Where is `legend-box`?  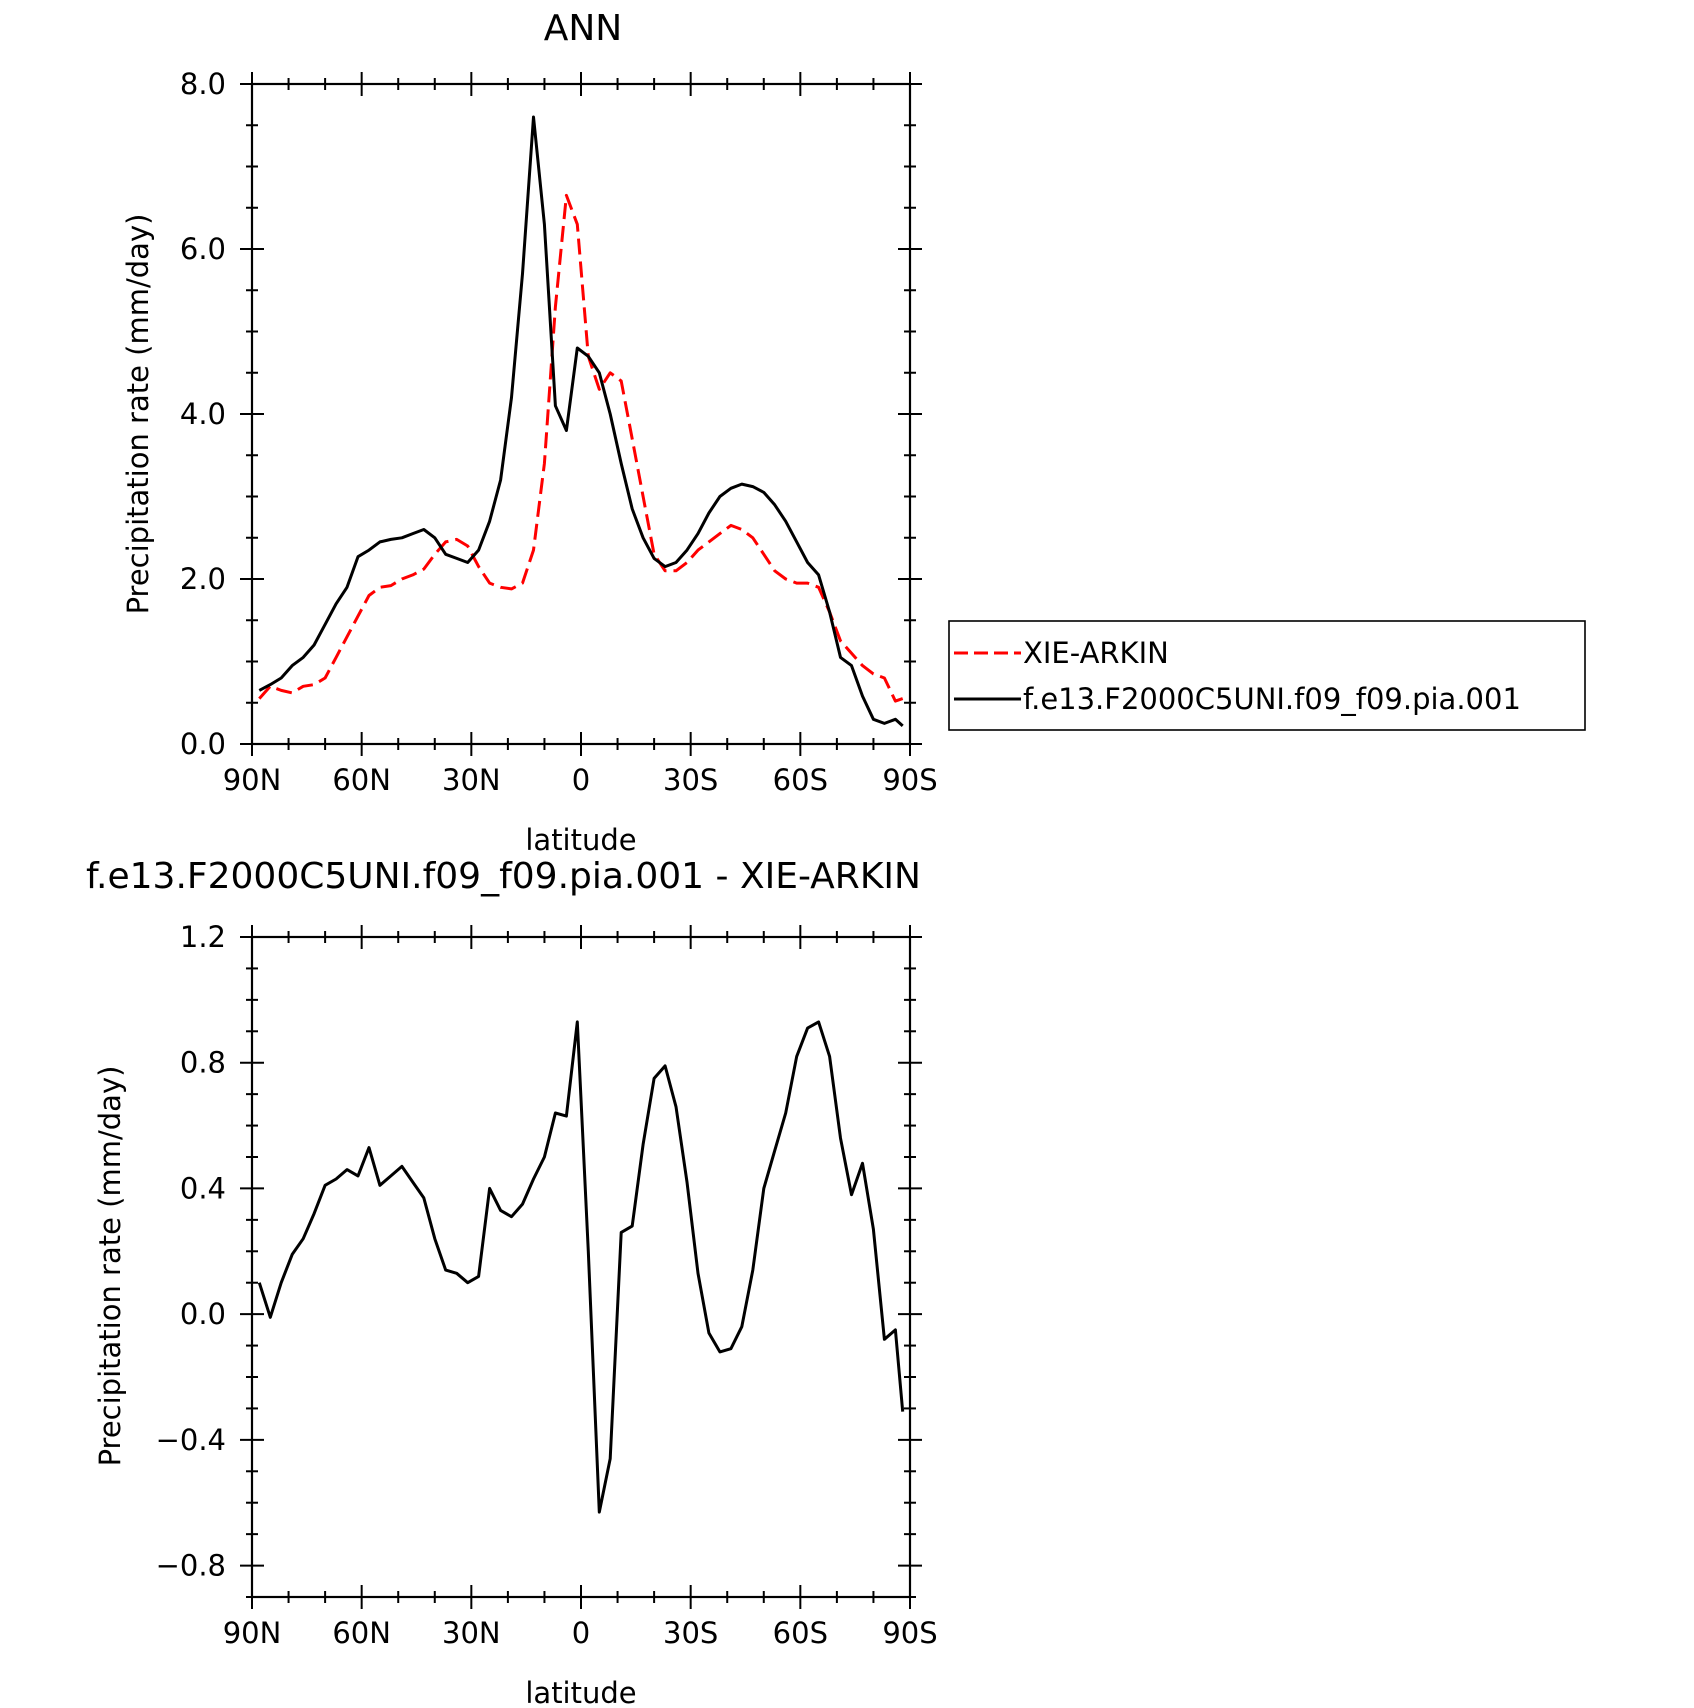 legend-box is located at coordinates (1267, 675).